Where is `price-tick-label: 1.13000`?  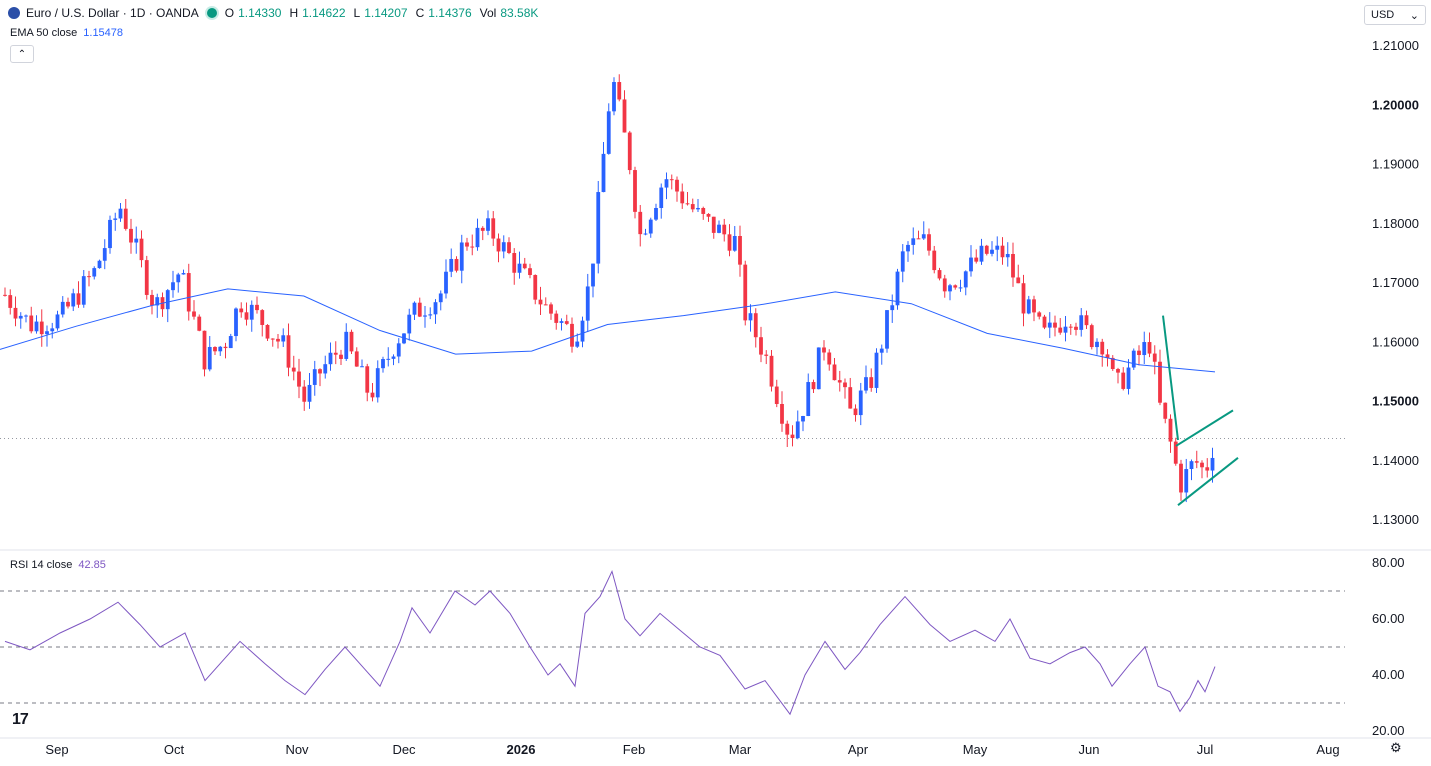 price-tick-label: 1.13000 is located at coordinates (1395, 519).